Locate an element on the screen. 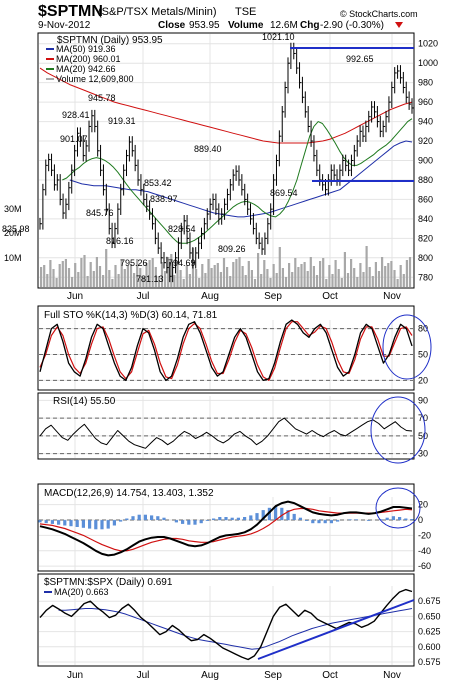 This screenshot has width=468, height=689. y-tick-label: 800 is located at coordinates (425, 258).